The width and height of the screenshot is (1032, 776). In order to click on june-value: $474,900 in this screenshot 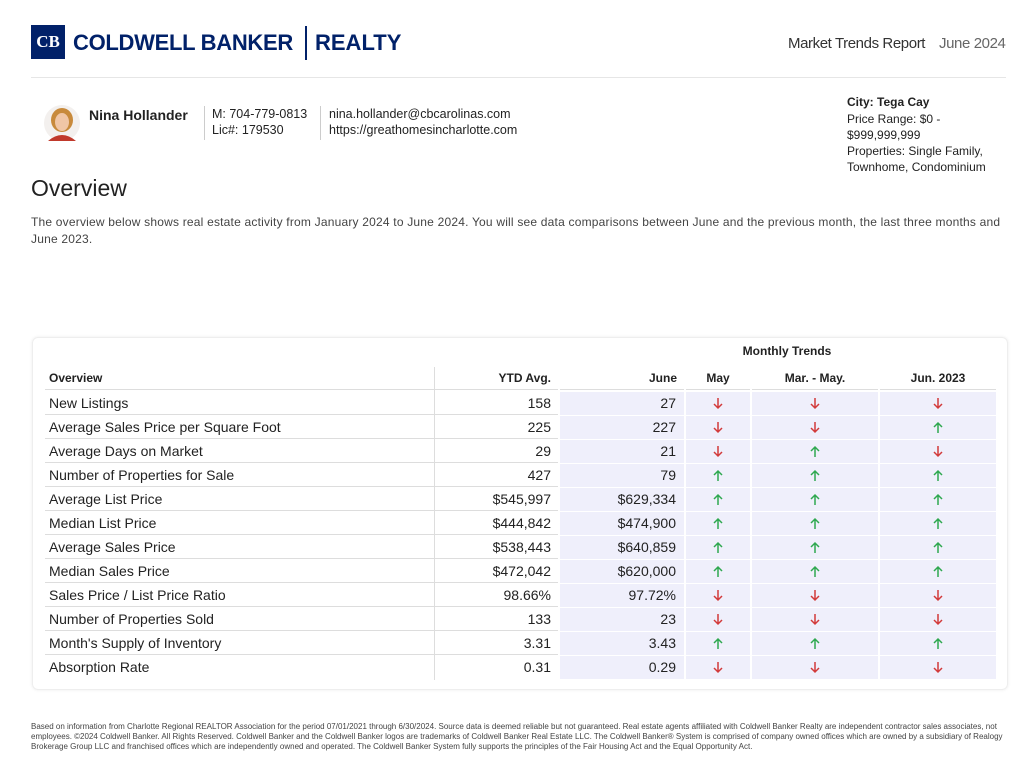, I will do `click(622, 523)`.